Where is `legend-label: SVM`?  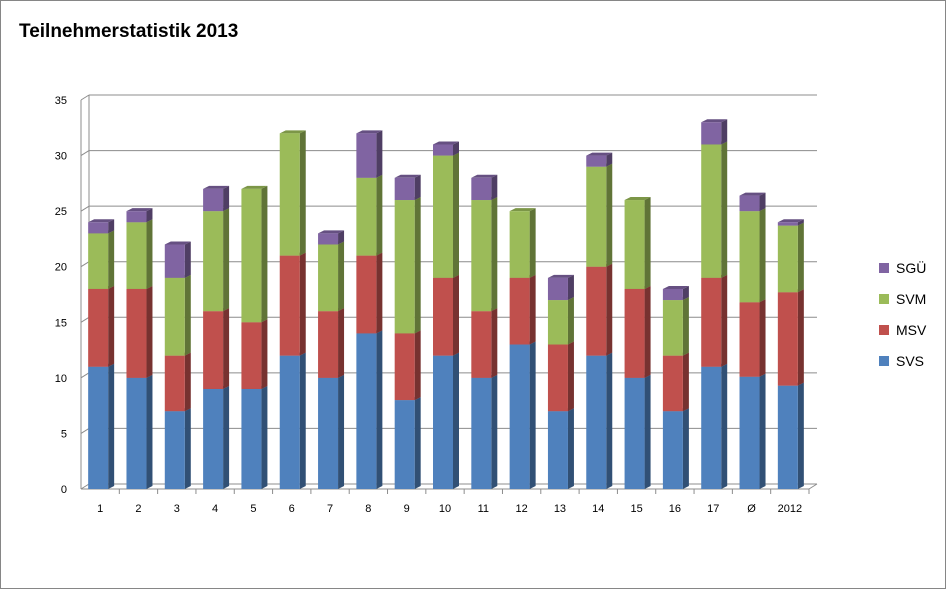
legend-label: SVM is located at coordinates (911, 299).